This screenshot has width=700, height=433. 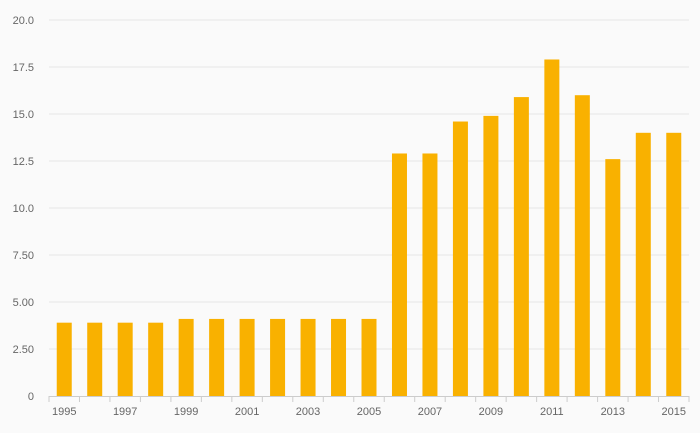 What do you see at coordinates (217, 357) in the screenshot?
I see `bar-2000` at bounding box center [217, 357].